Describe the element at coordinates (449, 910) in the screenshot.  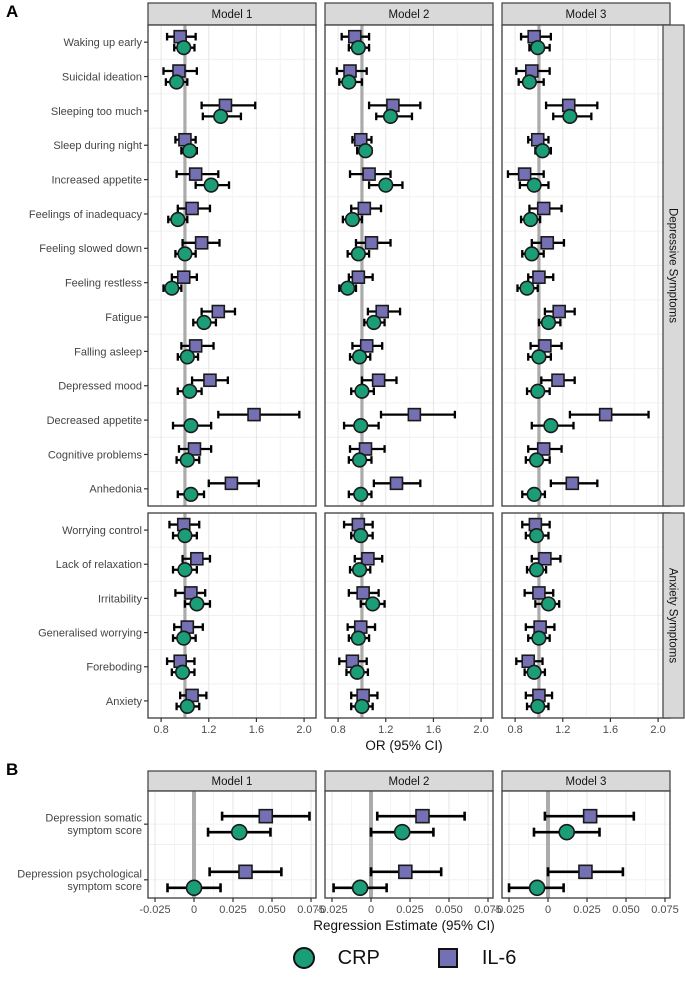
I see `x-tick-label: 0.050` at that location.